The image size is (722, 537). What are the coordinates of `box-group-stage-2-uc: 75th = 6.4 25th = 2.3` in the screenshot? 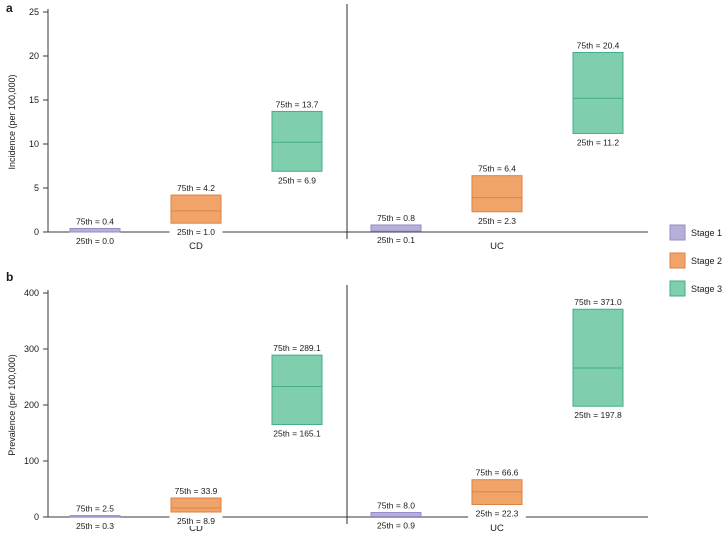 It's located at (497, 195).